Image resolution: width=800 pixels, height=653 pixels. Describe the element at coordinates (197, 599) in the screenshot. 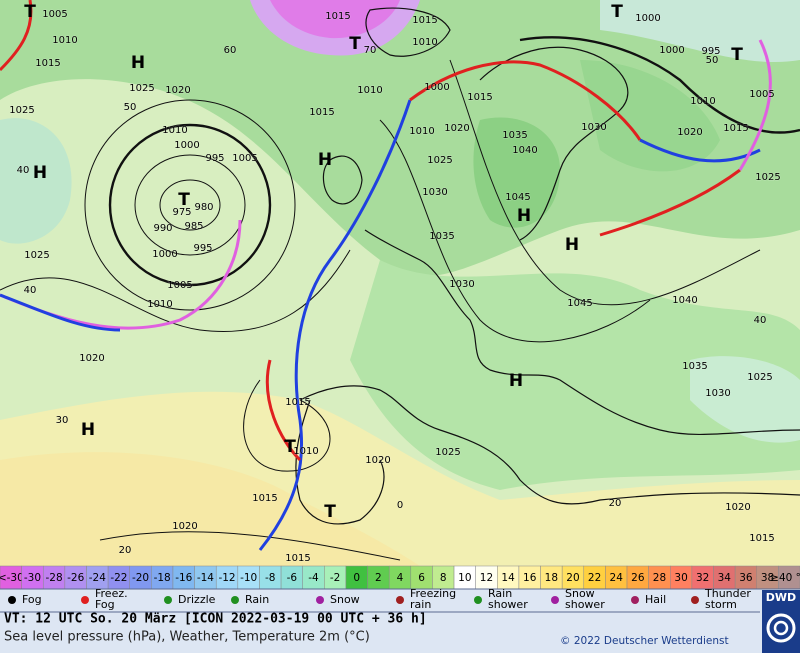

I see `legend-label: Drizzle` at that location.